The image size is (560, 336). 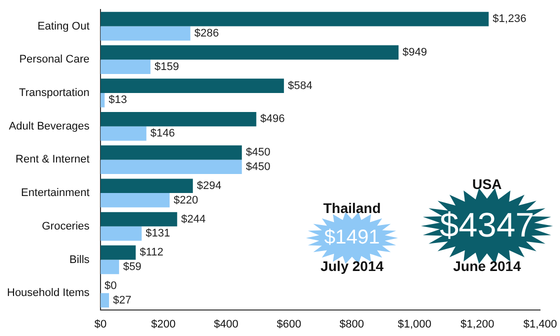 What do you see at coordinates (166, 66) in the screenshot?
I see `data-label: $159` at bounding box center [166, 66].